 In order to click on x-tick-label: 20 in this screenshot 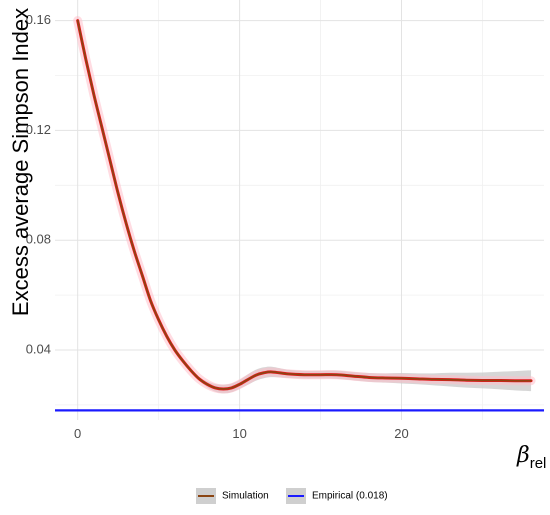, I will do `click(401, 433)`.